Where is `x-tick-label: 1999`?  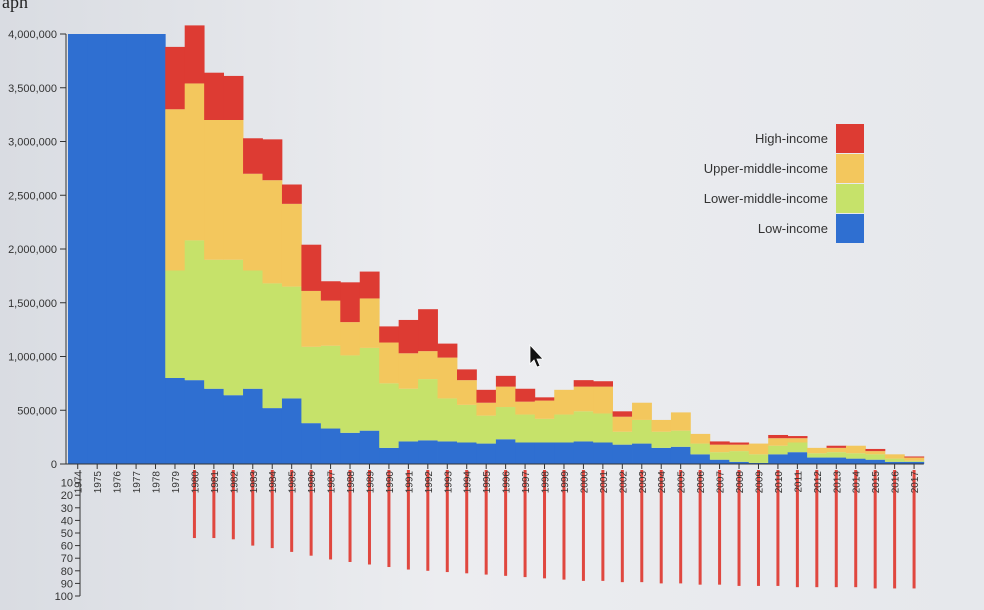
x-tick-label: 1999 is located at coordinates (565, 482).